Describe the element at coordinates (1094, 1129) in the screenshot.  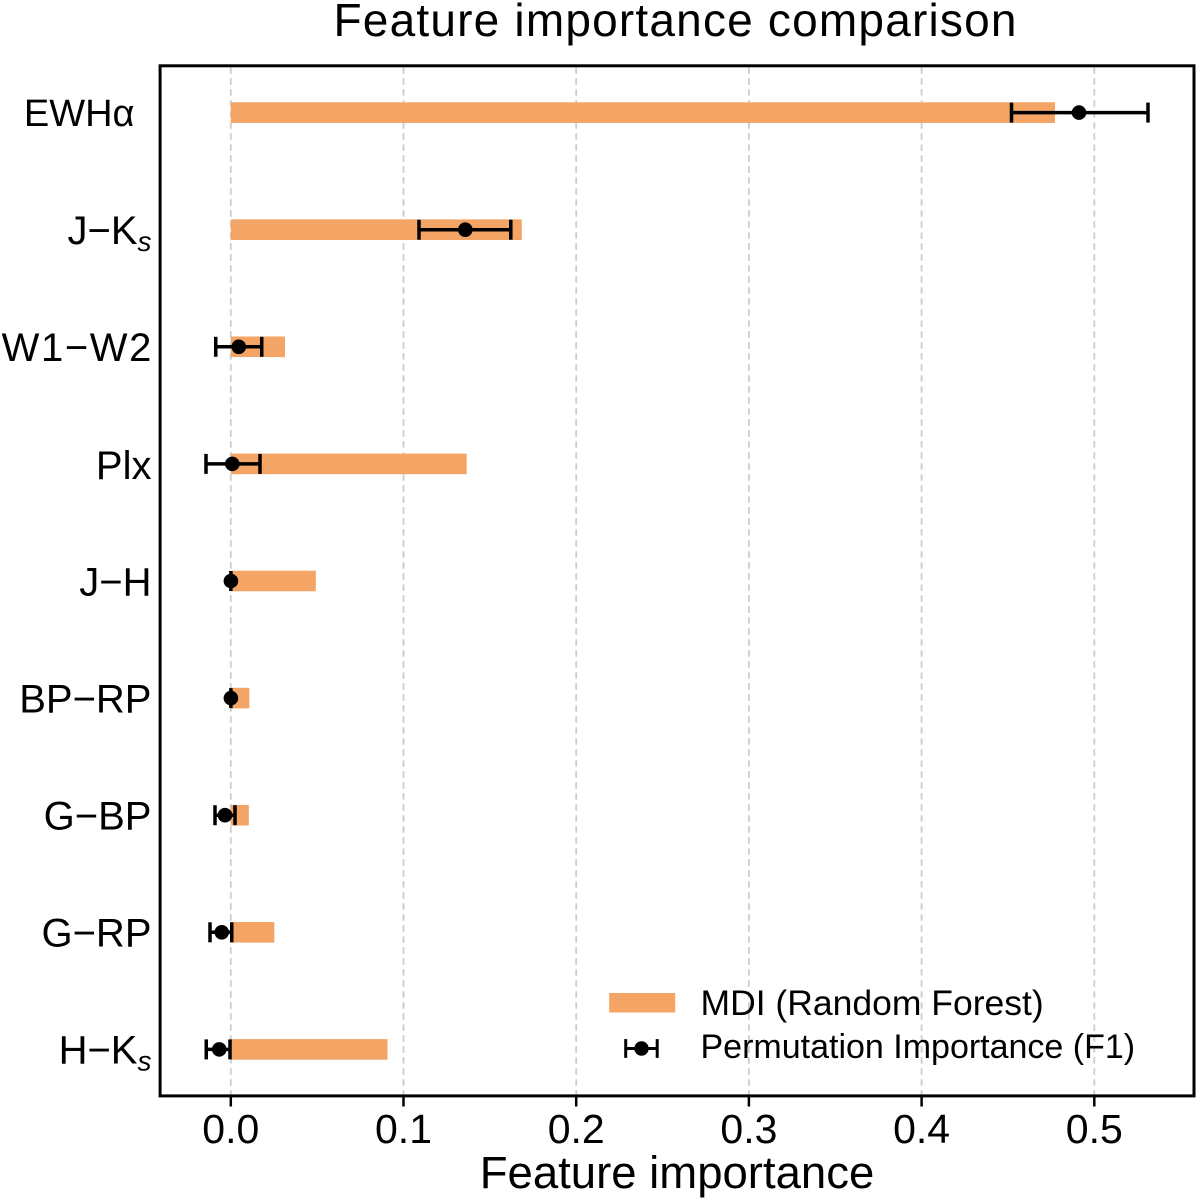
I see `svg-text: 0.5` at that location.